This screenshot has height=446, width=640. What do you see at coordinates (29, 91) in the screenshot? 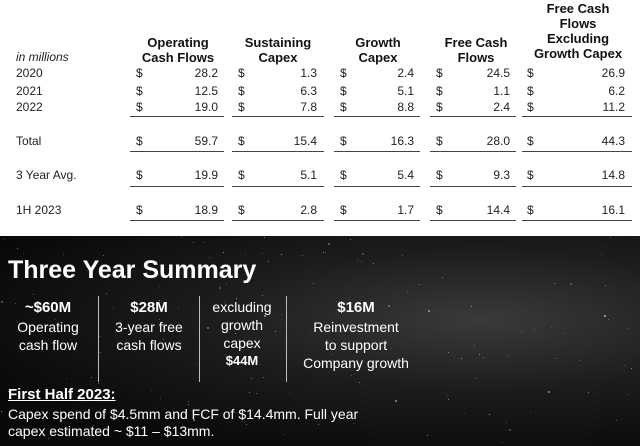
I see `row-label: 2021` at bounding box center [29, 91].